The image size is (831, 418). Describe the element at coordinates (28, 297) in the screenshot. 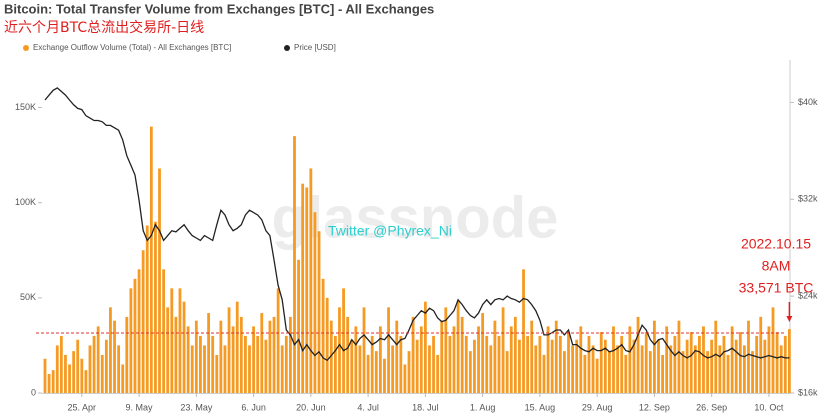

I see `y-tick-label: 50K` at that location.